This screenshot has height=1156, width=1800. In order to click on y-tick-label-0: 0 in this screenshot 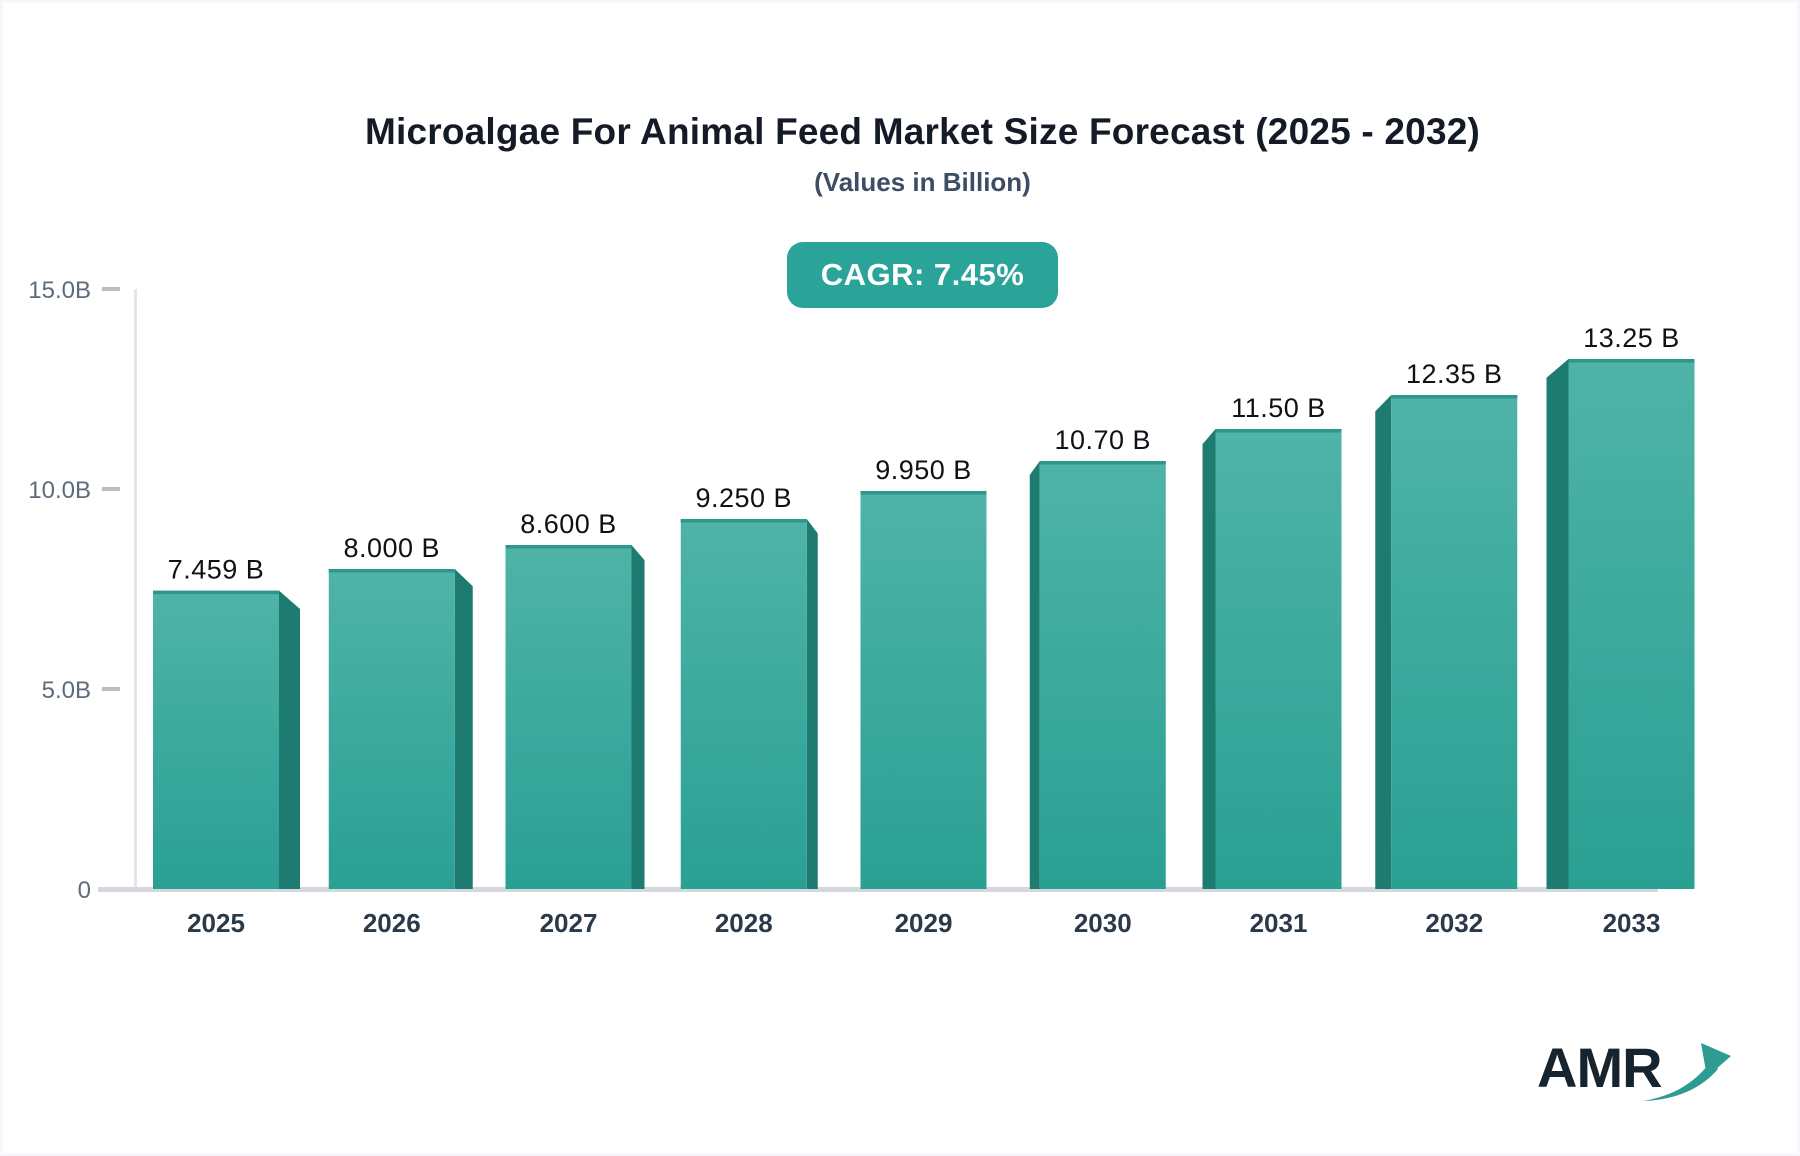, I will do `click(84, 890)`.